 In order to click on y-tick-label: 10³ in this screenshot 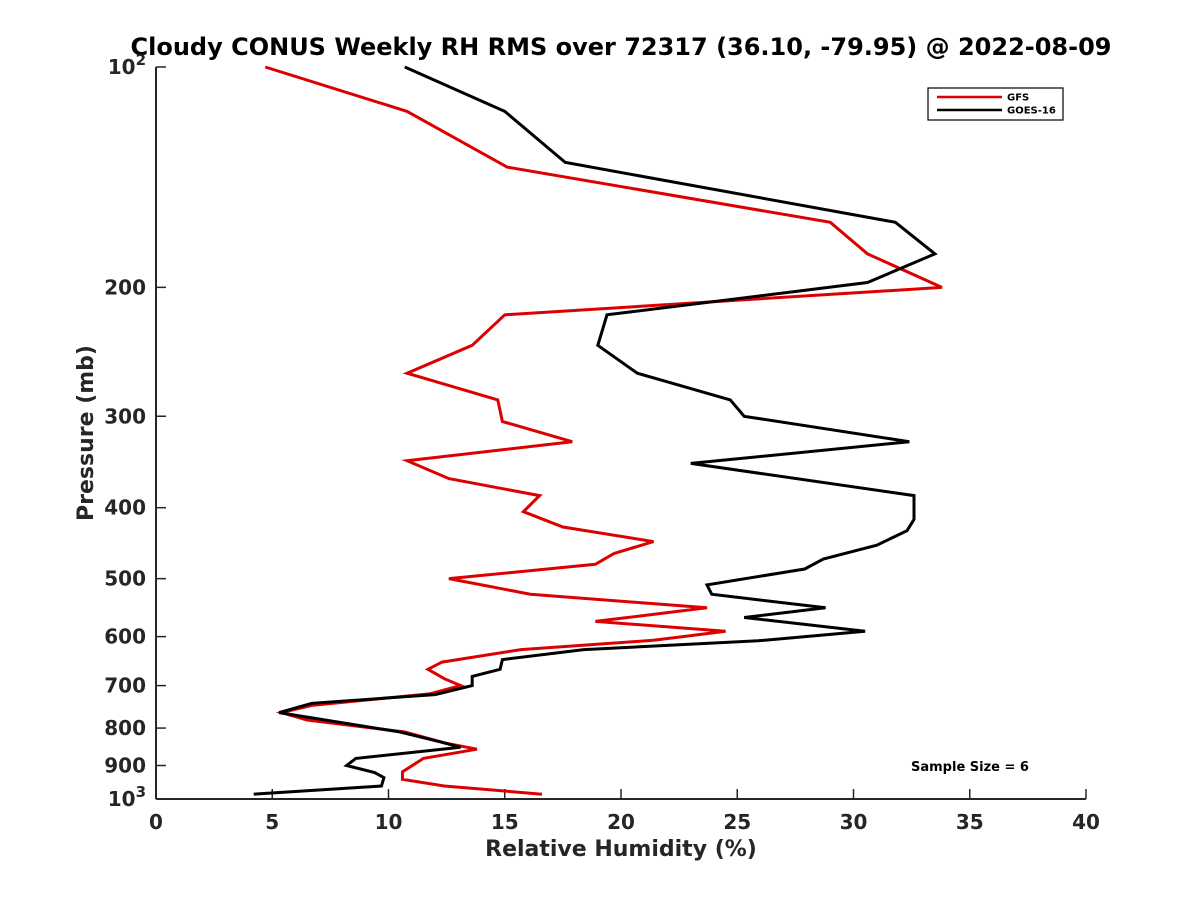, I will do `click(127, 797)`.